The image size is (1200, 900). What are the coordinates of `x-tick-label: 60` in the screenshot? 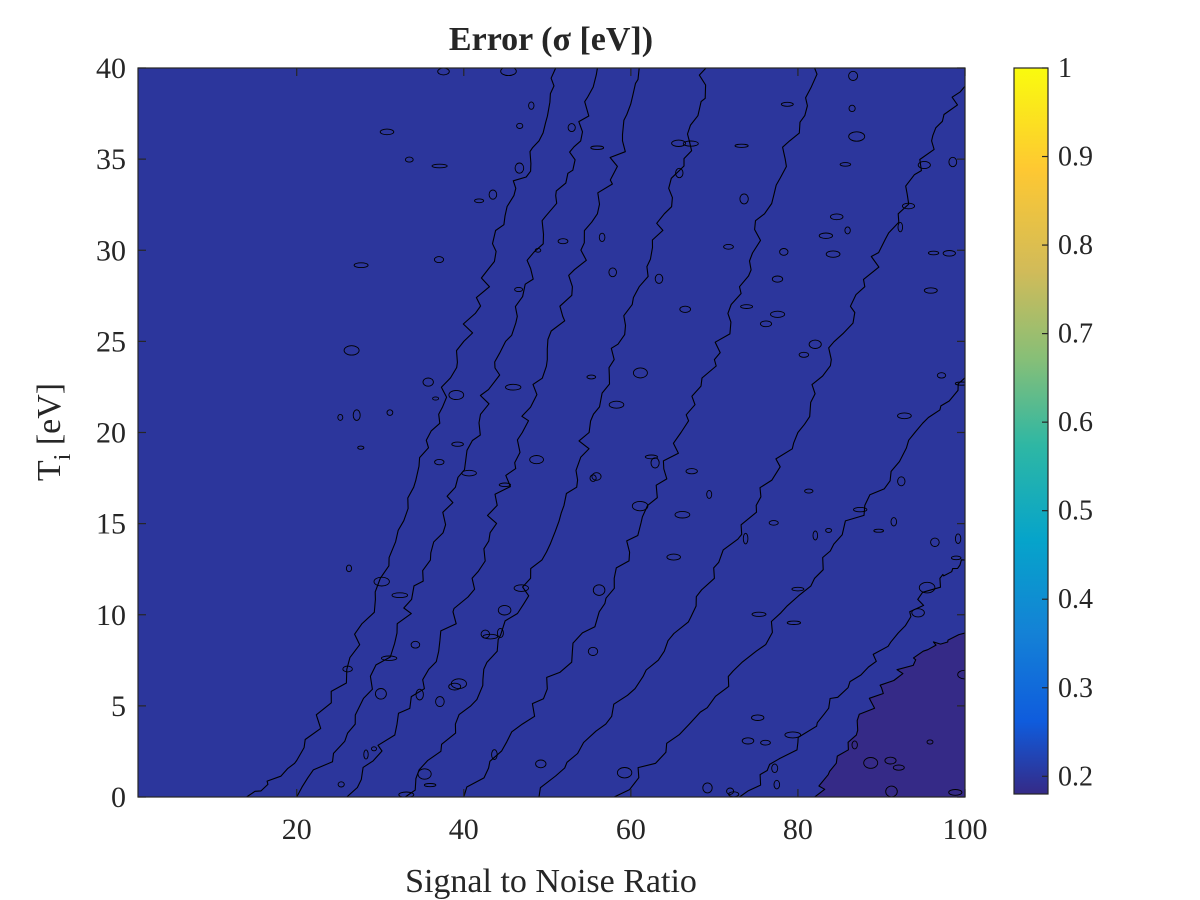 It's located at (631, 829).